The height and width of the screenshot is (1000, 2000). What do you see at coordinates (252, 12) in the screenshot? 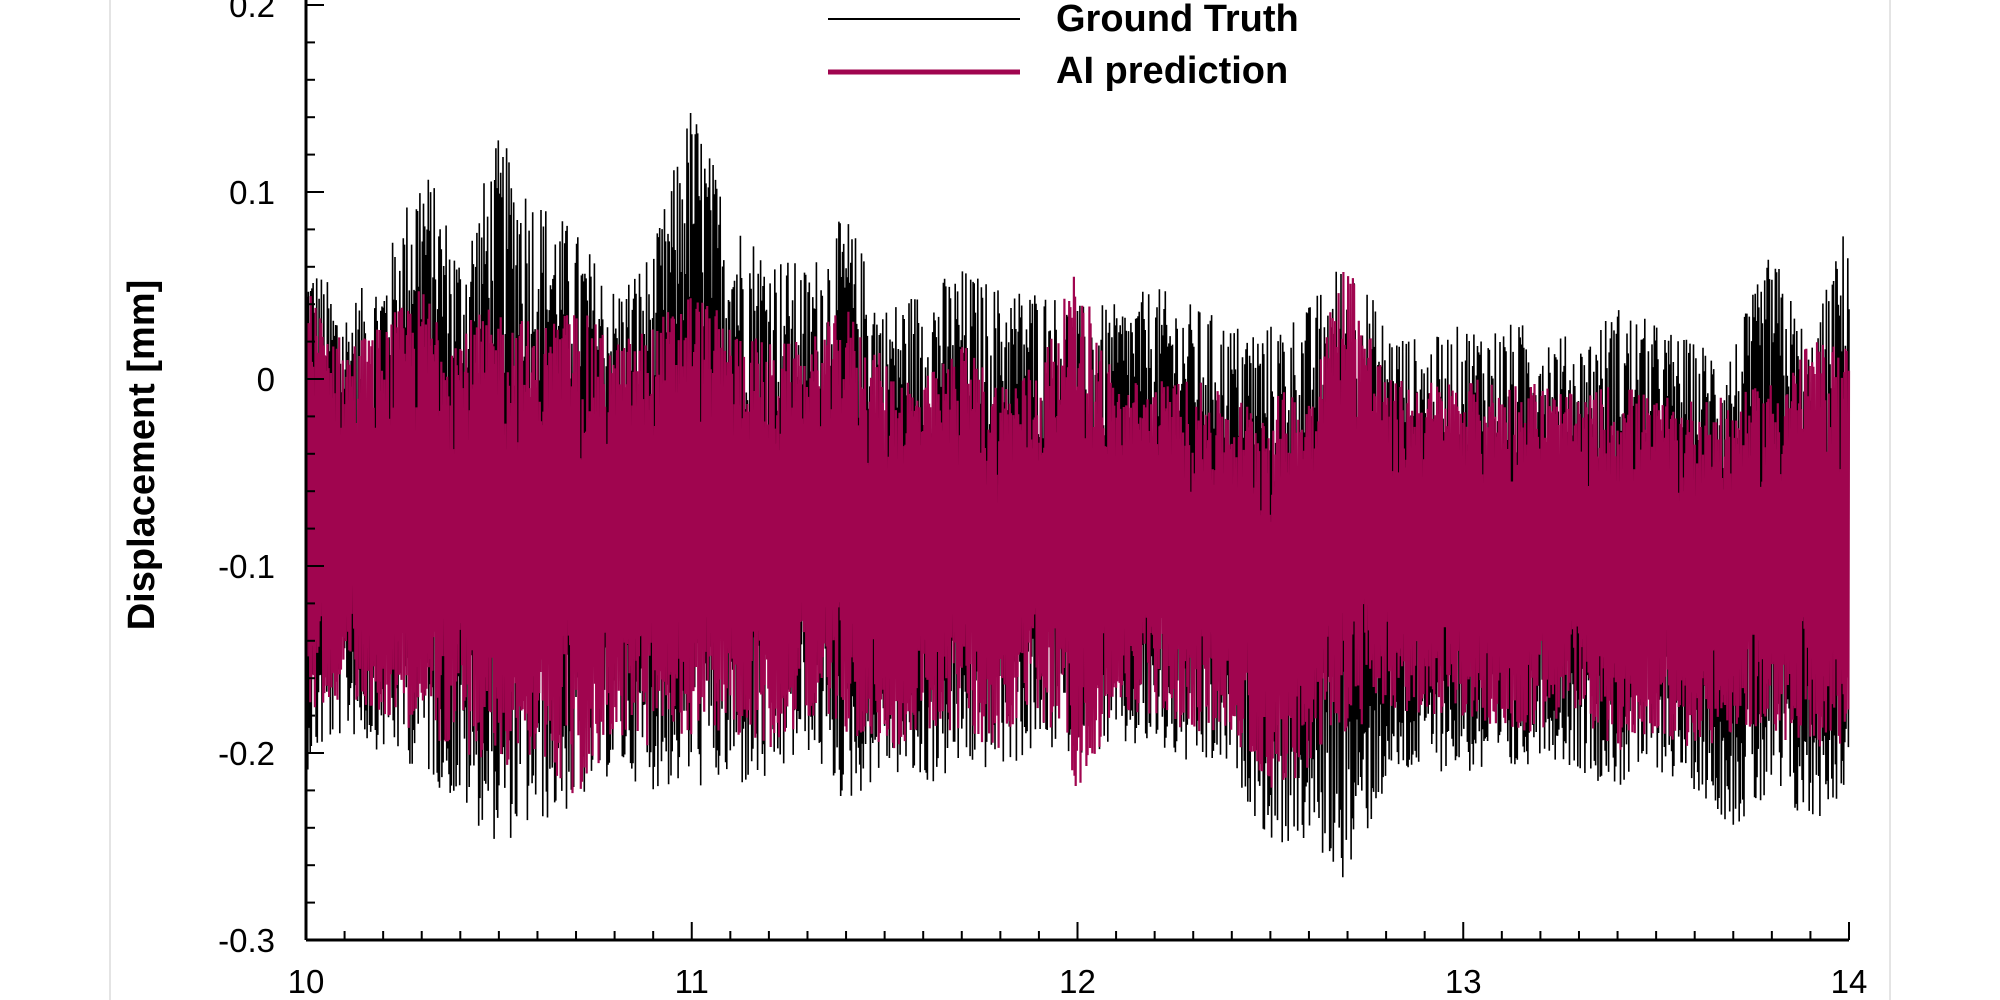
I see `y-tick-label-0.2: 0.2` at bounding box center [252, 12].